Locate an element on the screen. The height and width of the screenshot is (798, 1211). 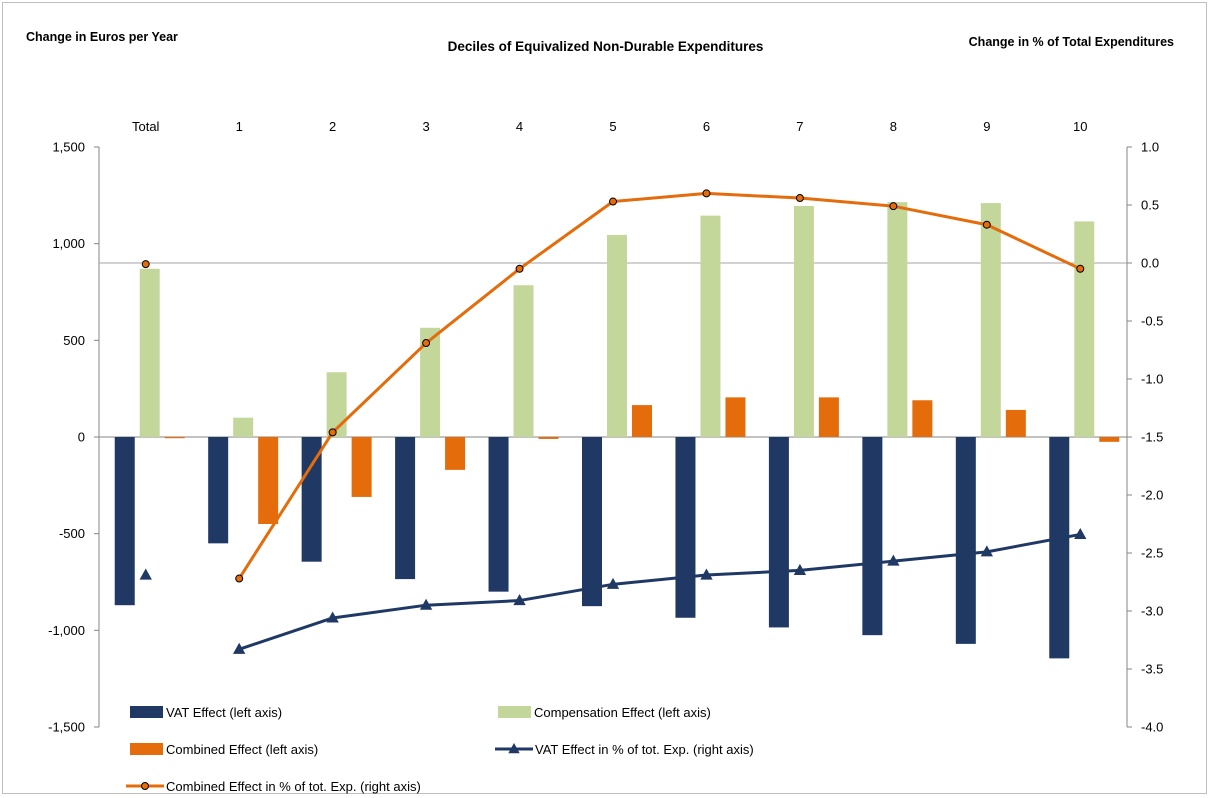
category-label: 7 is located at coordinates (799, 126).